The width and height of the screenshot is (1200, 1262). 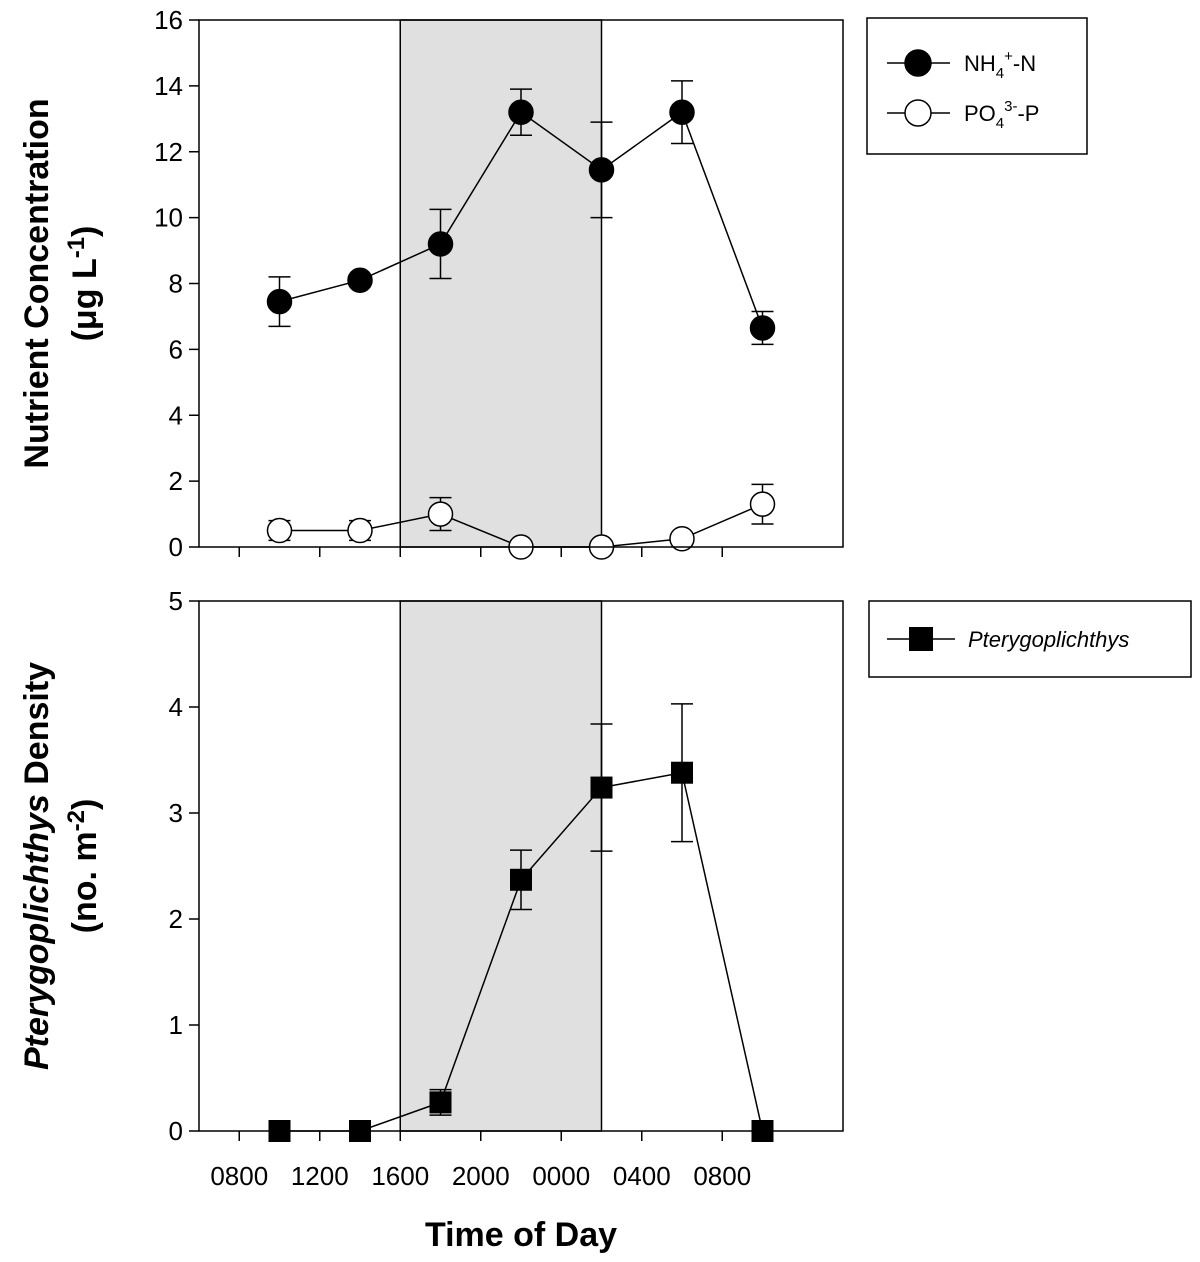 What do you see at coordinates (176, 349) in the screenshot?
I see `top-y-tick-label: 6` at bounding box center [176, 349].